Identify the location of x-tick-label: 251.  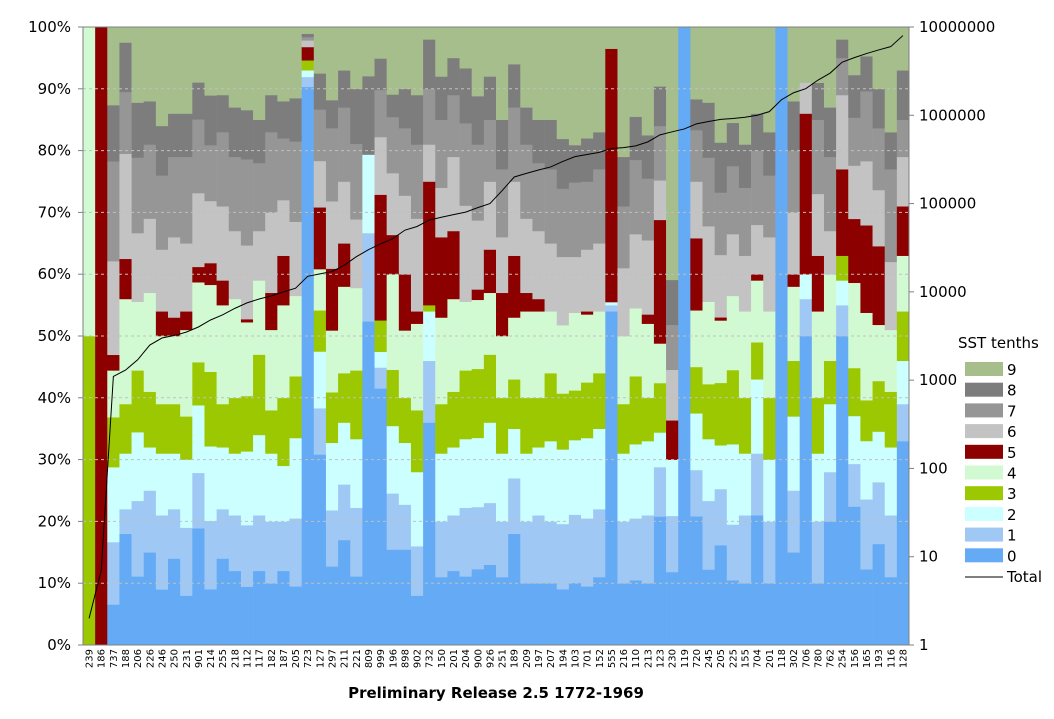
(503, 658).